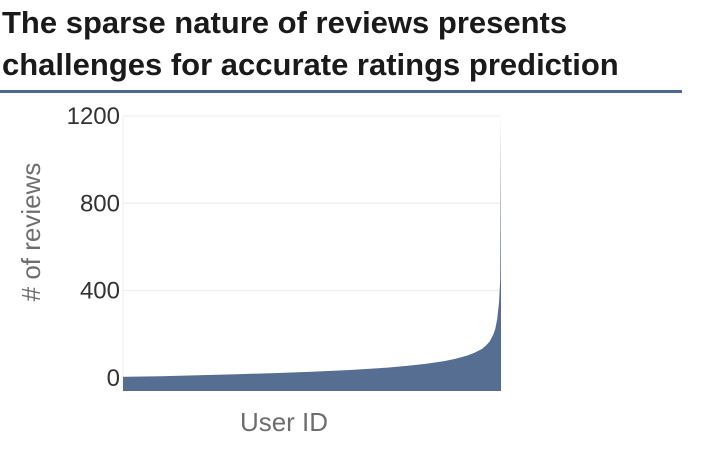 The width and height of the screenshot is (726, 459). Describe the element at coordinates (93, 116) in the screenshot. I see `y-tick-label: 1200` at that location.